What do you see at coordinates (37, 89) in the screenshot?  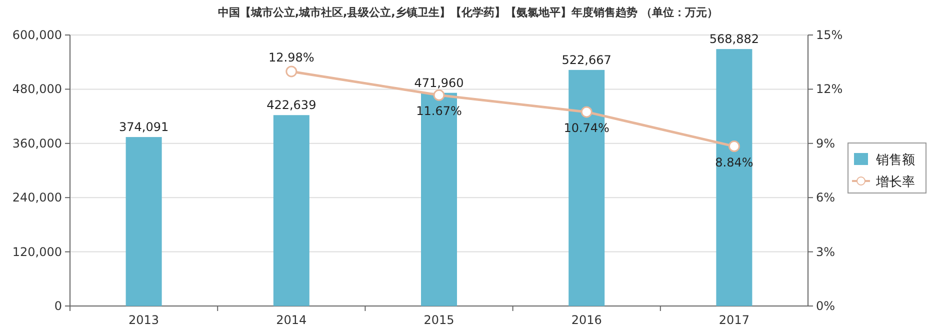 I see `y-tick-label: 480,000` at bounding box center [37, 89].